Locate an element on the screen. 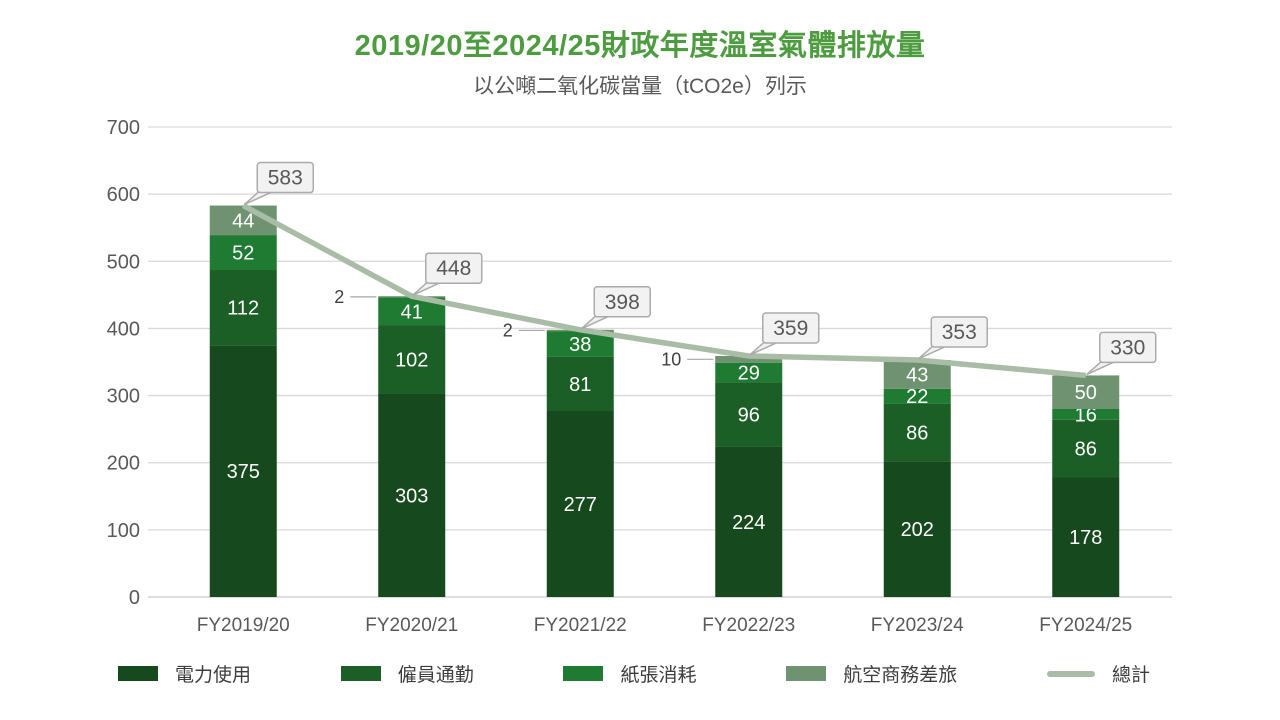 The height and width of the screenshot is (720, 1280). bar-data-label: 178 is located at coordinates (1085, 538).